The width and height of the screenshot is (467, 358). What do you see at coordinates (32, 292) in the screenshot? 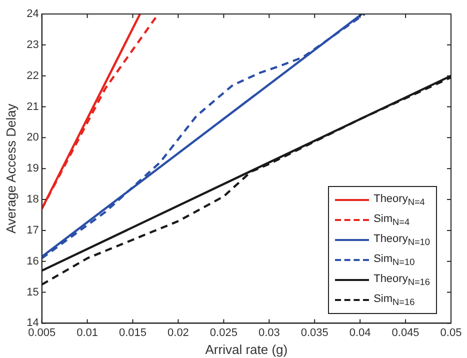
I see `y-tick-label: 15` at bounding box center [32, 292].